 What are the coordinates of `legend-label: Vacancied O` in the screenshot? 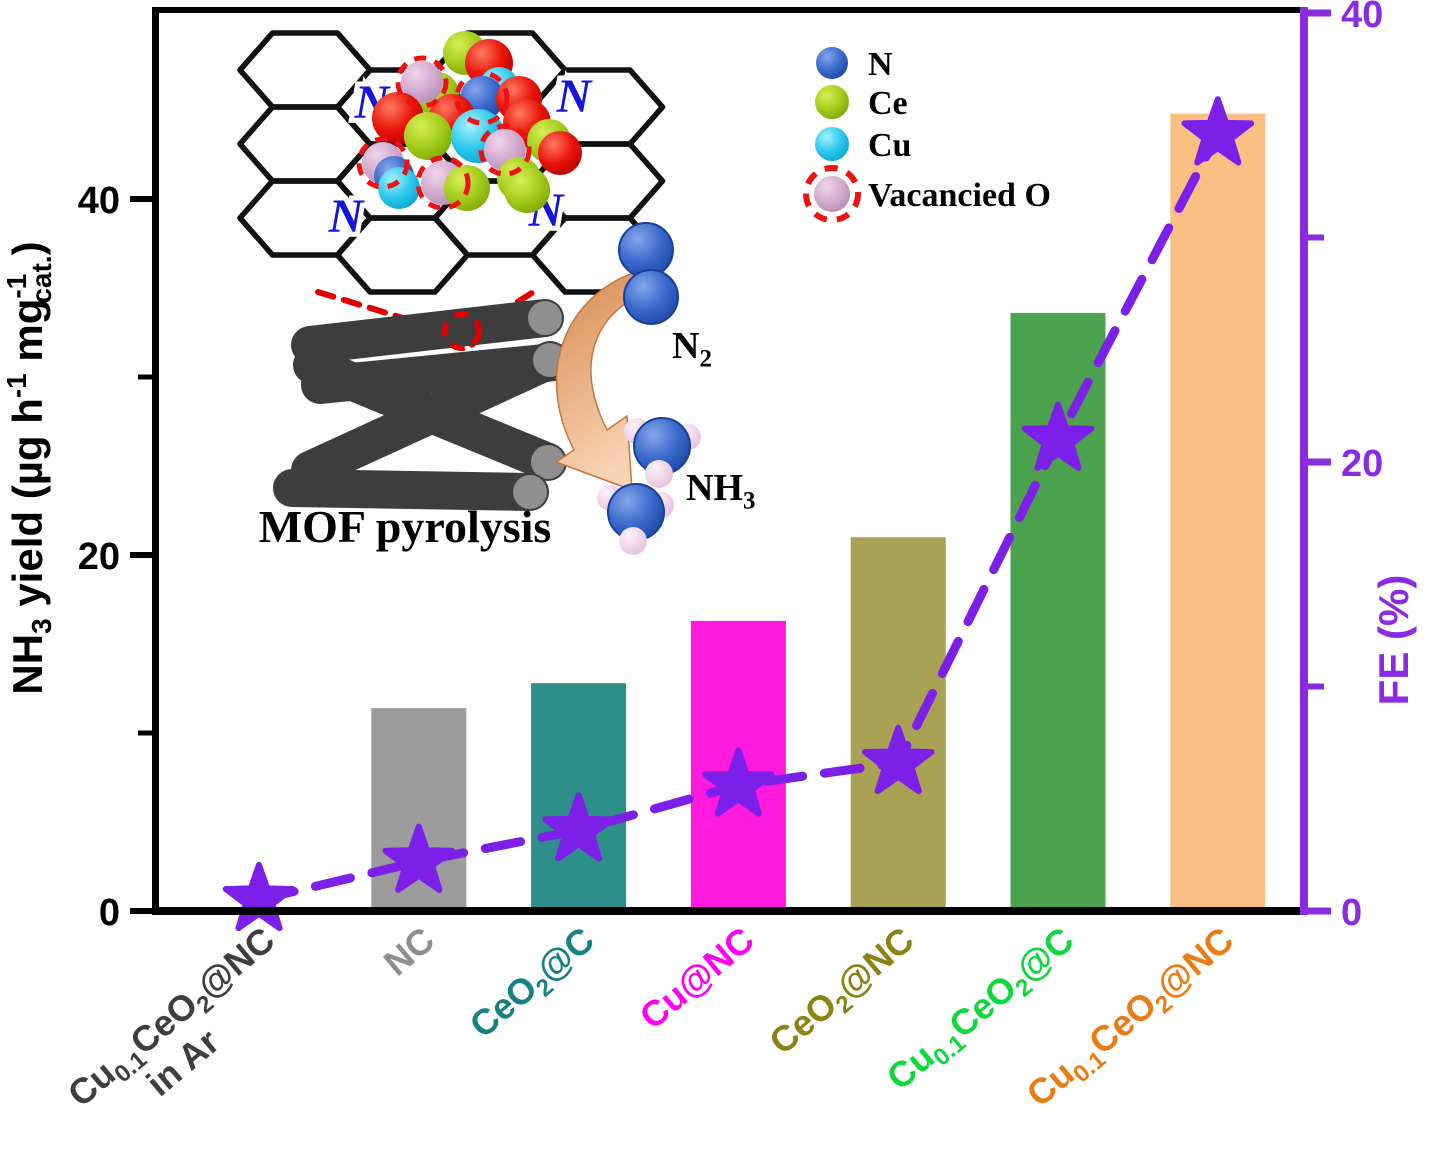 It's located at (959, 195).